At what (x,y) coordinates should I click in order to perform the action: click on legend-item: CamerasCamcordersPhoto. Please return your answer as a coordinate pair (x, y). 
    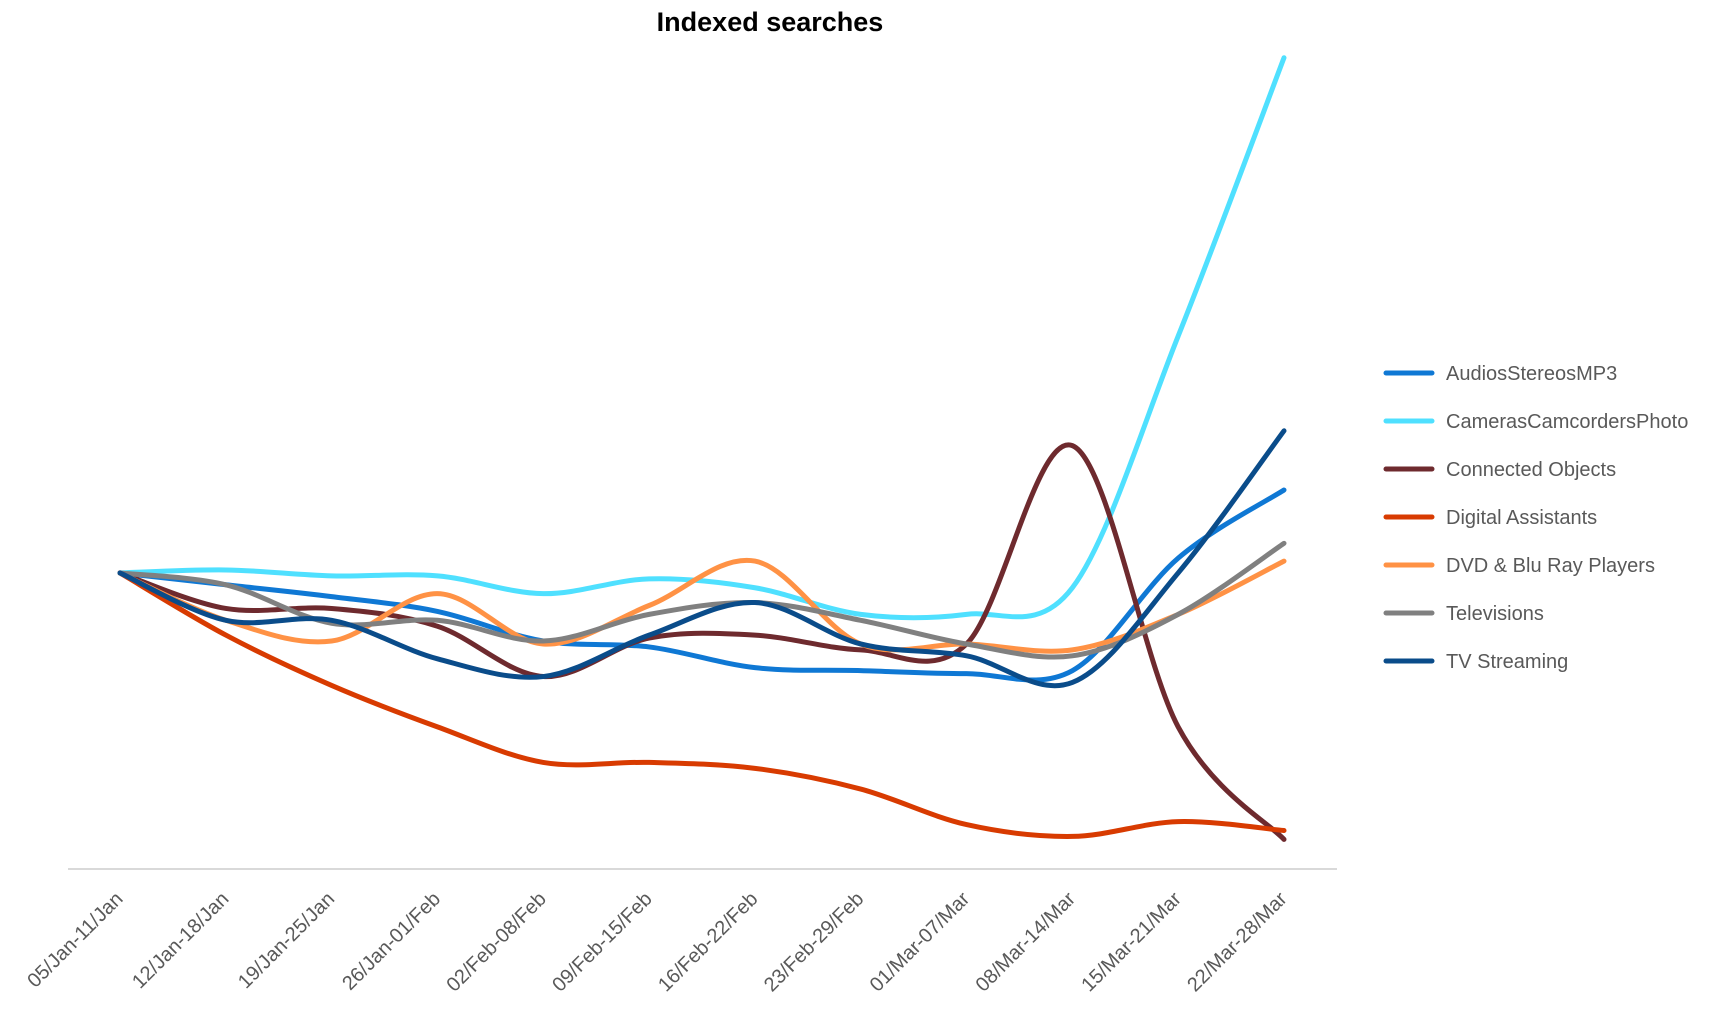
    Looking at the image, I should click on (1535, 422).